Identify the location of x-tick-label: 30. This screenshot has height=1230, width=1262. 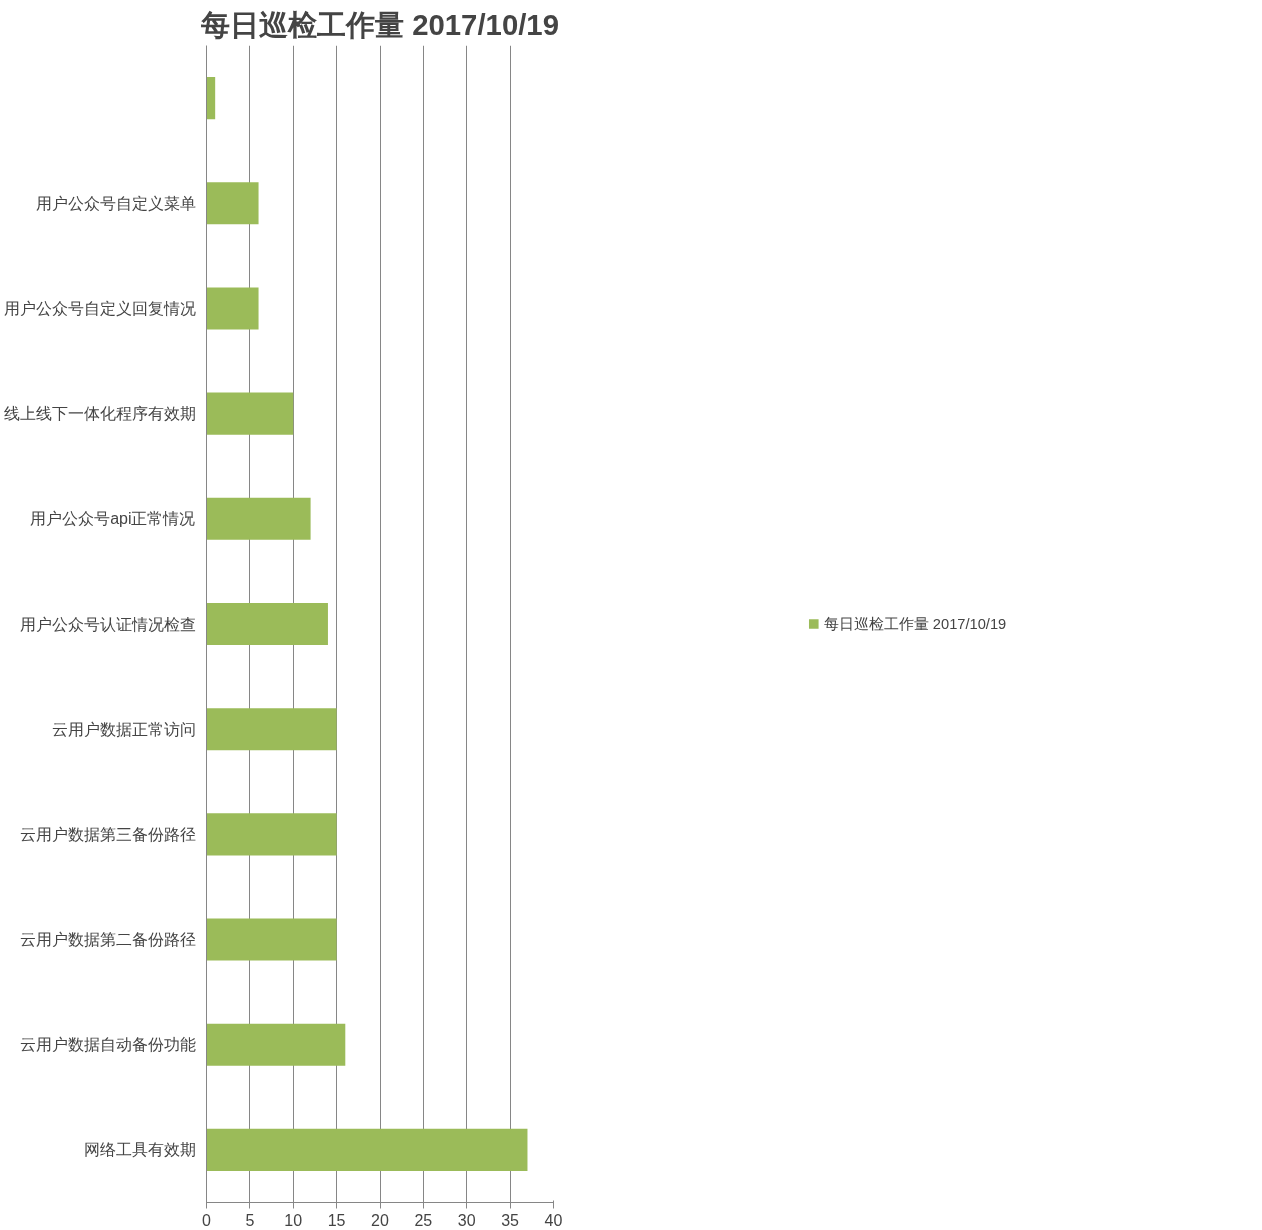
(466, 1220).